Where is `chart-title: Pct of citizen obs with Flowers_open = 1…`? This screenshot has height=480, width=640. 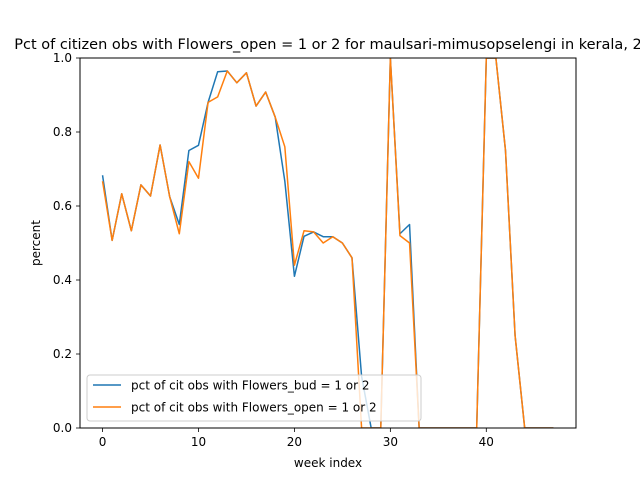
chart-title: Pct of citizen obs with Flowers_open = 1… is located at coordinates (327, 45).